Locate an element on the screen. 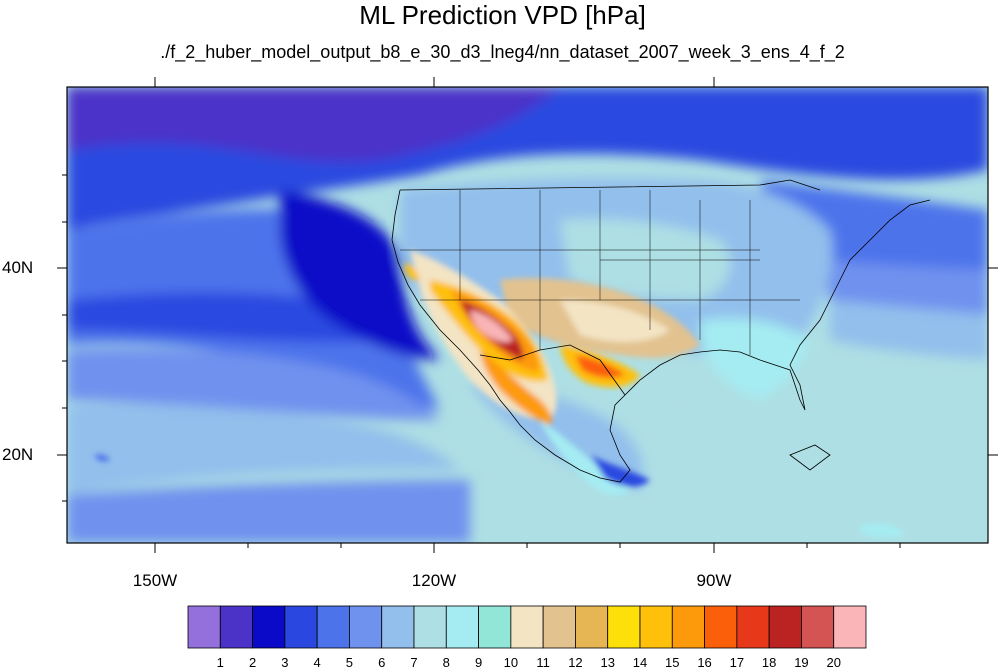  colorbar-tick-label: 1 is located at coordinates (220, 662).